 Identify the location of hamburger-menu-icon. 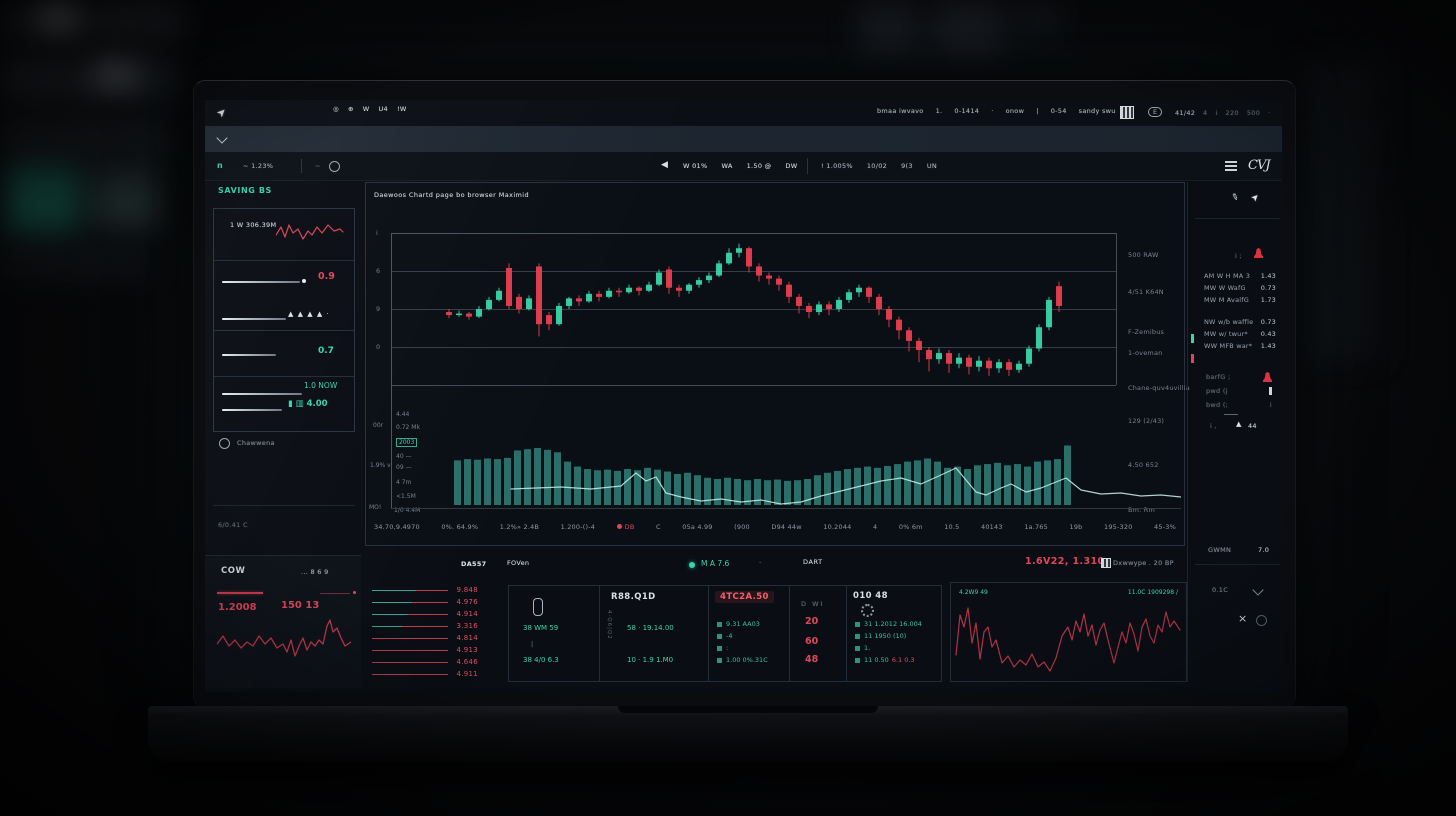
(1231, 162).